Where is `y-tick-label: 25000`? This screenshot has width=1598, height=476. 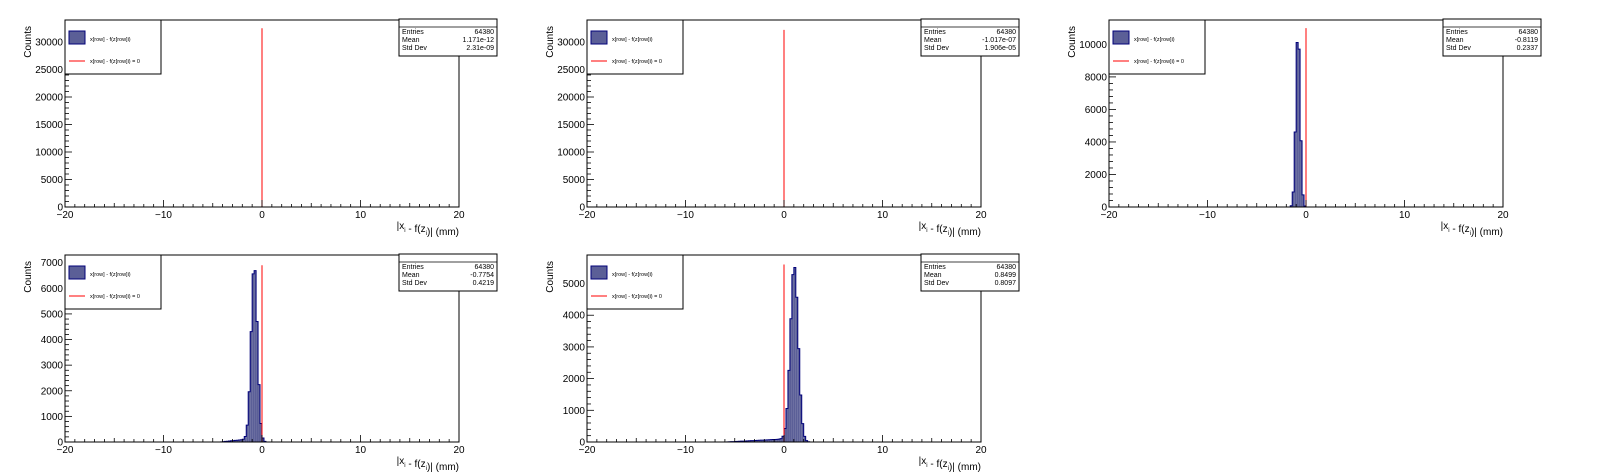
y-tick-label: 25000 is located at coordinates (571, 70).